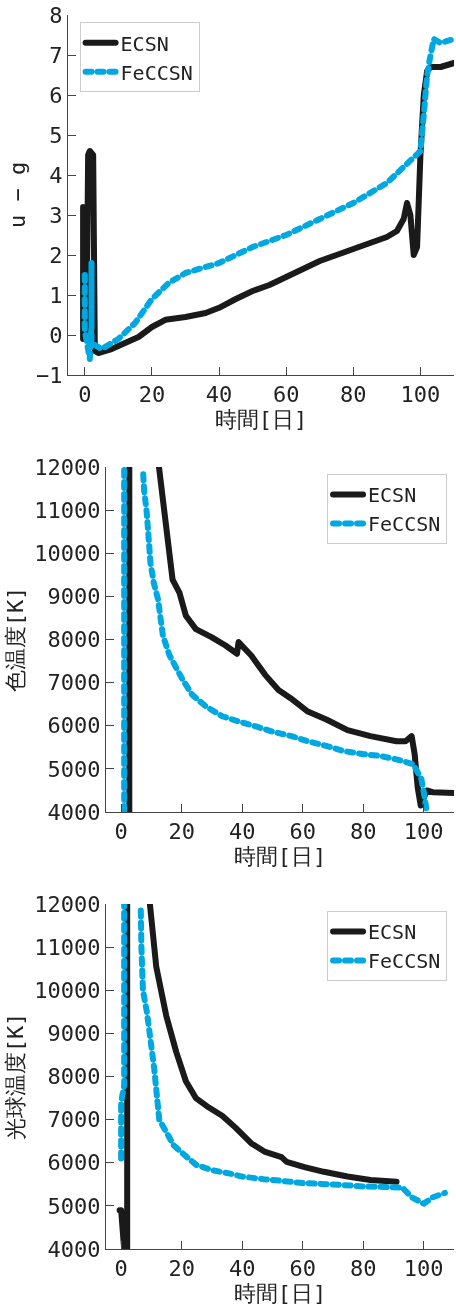 The height and width of the screenshot is (1312, 456). I want to click on y-axis-title: u − g, so click(17, 195).